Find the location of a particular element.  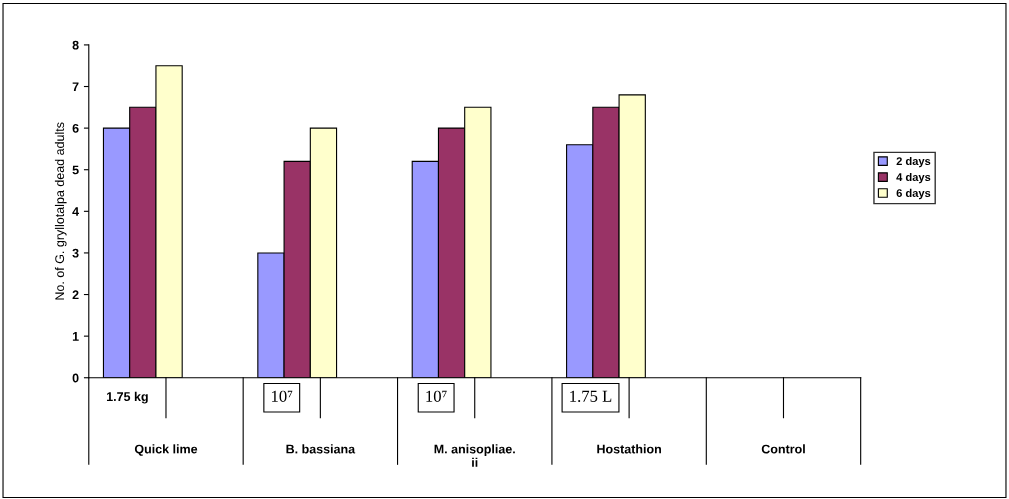

x-tick-label: Hostathion is located at coordinates (629, 449).